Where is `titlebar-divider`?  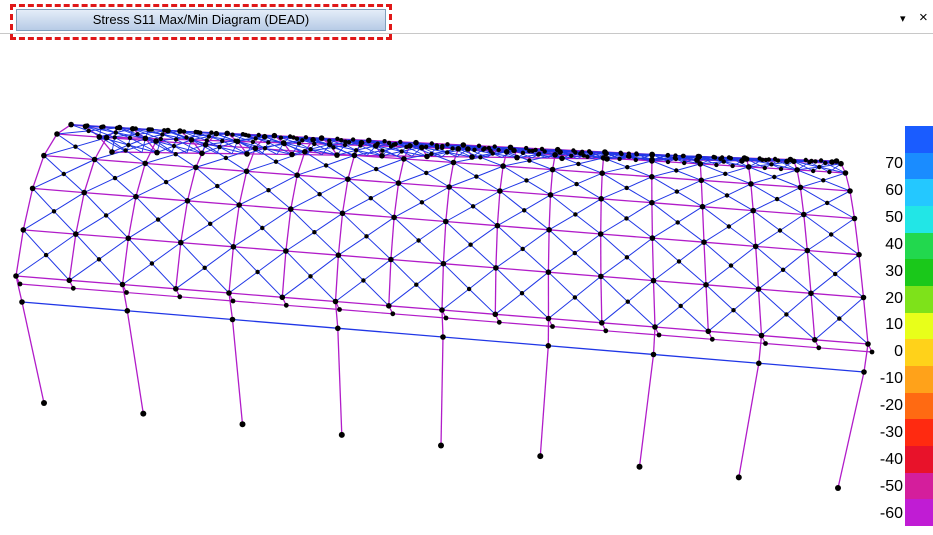
titlebar-divider is located at coordinates (466, 33).